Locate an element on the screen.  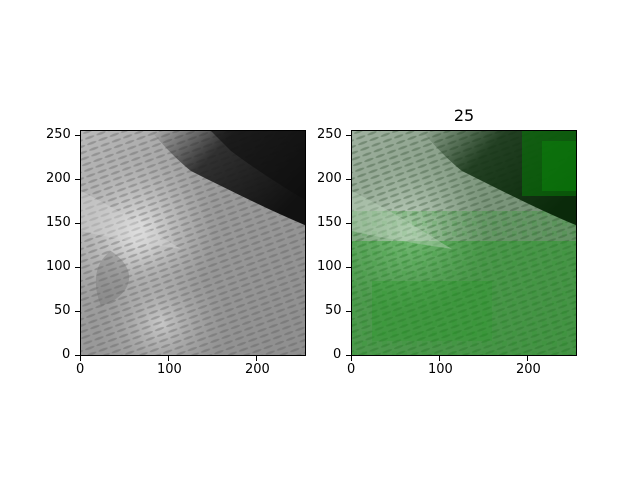
left-y-tick-label: 50 is located at coordinates (62, 310).